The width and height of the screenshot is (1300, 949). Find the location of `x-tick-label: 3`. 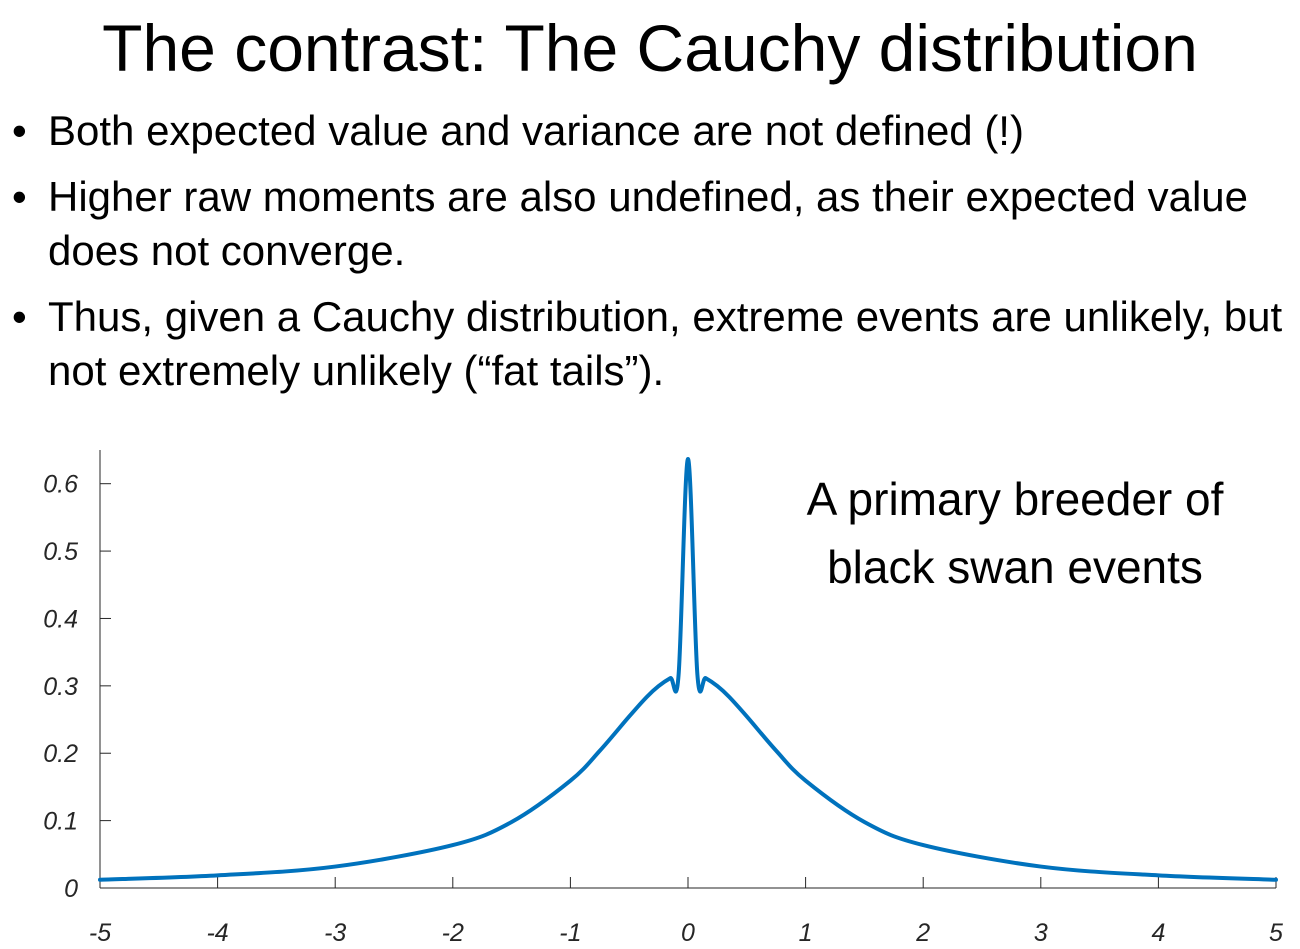

x-tick-label: 3 is located at coordinates (1041, 933).